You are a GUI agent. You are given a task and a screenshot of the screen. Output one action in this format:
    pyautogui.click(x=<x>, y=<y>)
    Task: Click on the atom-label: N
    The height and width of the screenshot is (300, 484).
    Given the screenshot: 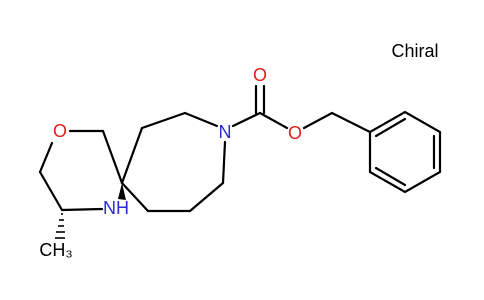 What is the action you would take?
    pyautogui.click(x=225, y=132)
    